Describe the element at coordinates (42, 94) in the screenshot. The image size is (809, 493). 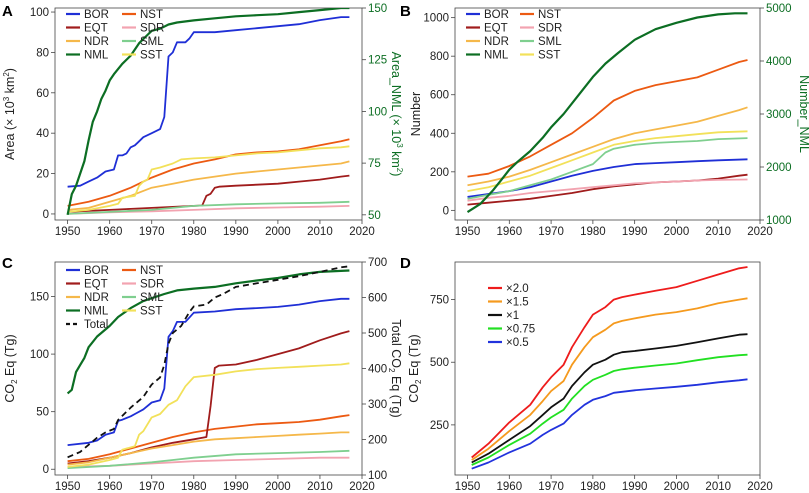
I see `y-tick-label: 60` at that location.